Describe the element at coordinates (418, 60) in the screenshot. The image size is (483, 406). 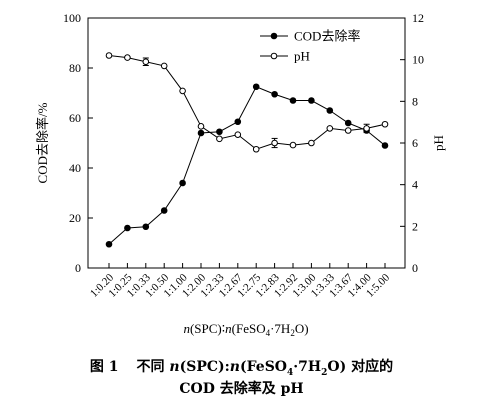
I see `right-y-tick-label: 10` at that location.